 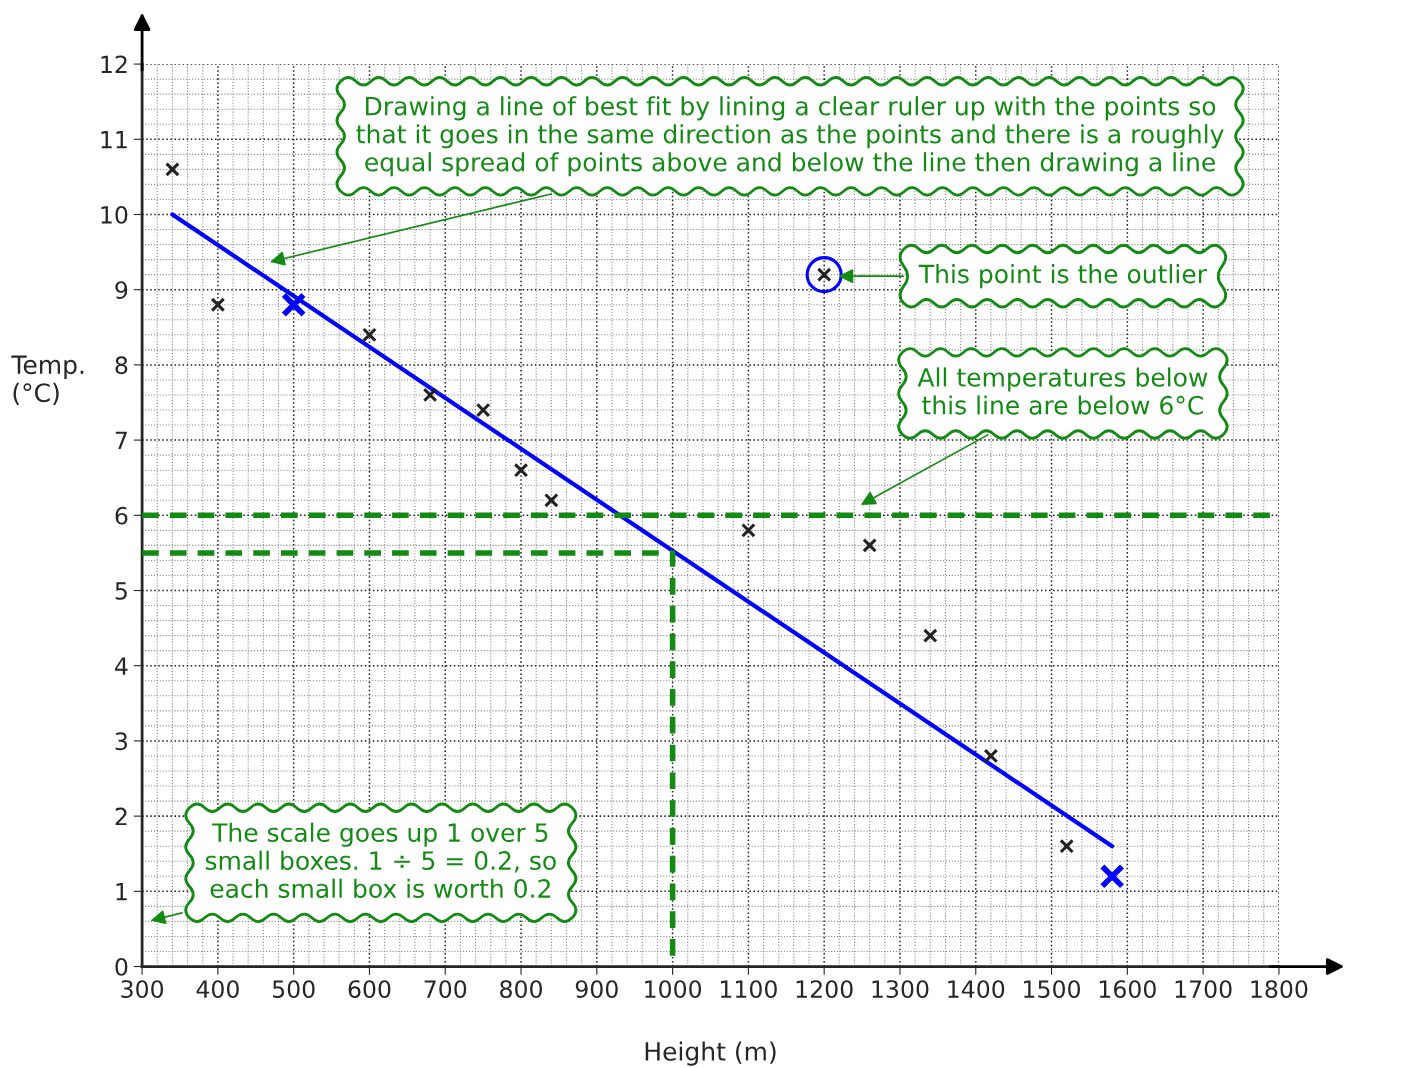 I want to click on y-tick-label: 0, so click(x=121, y=966).